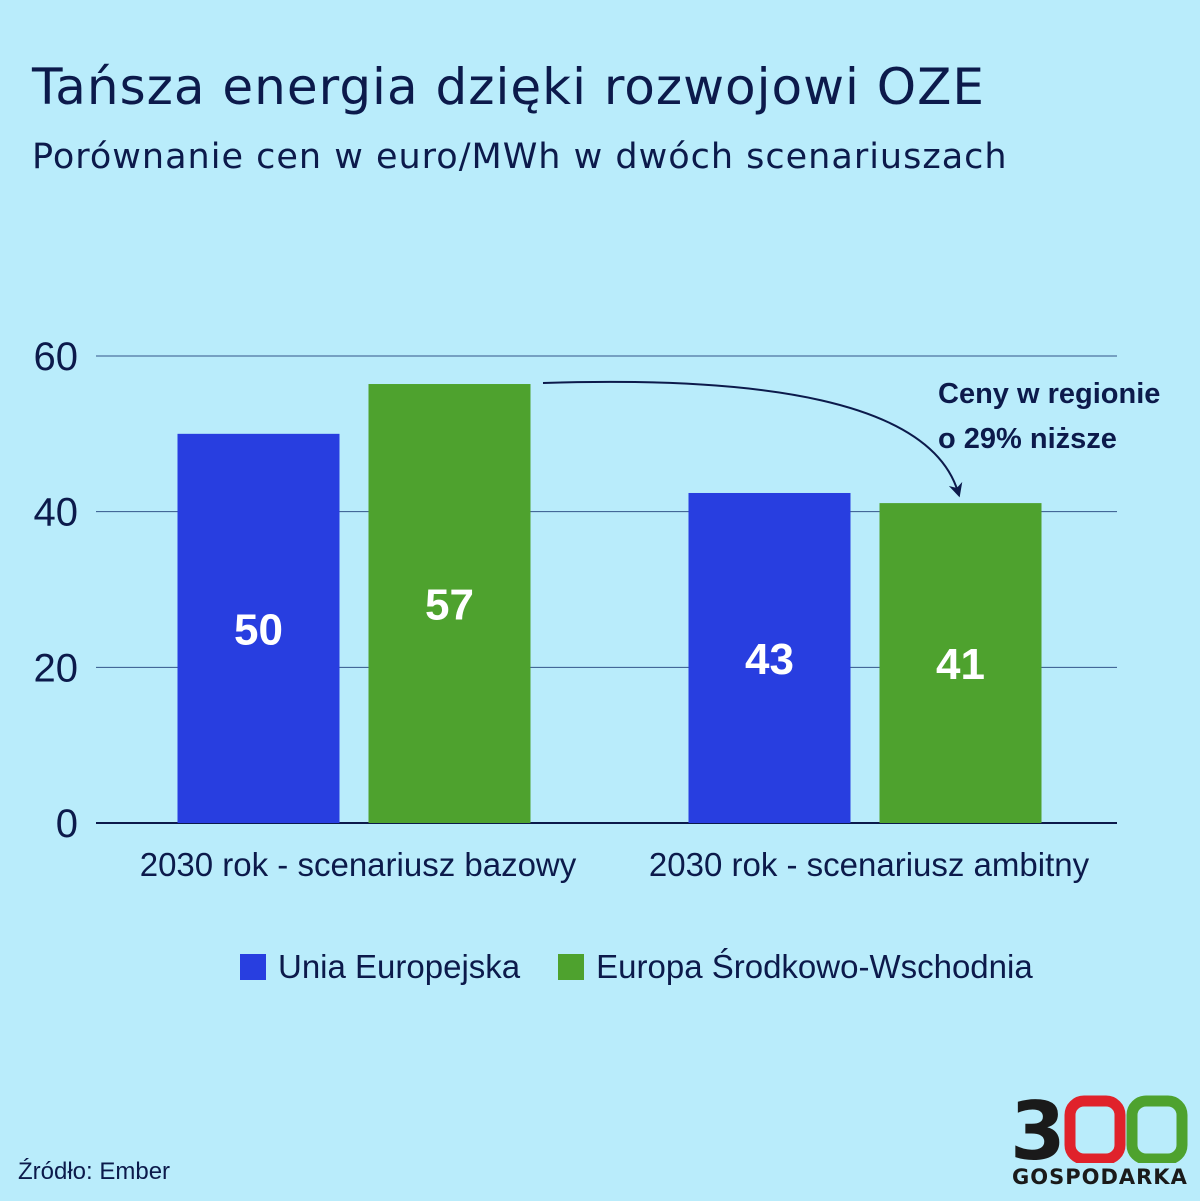 The image size is (1200, 1201). Describe the element at coordinates (94, 1171) in the screenshot. I see `source-note: Źródło: Ember` at that location.